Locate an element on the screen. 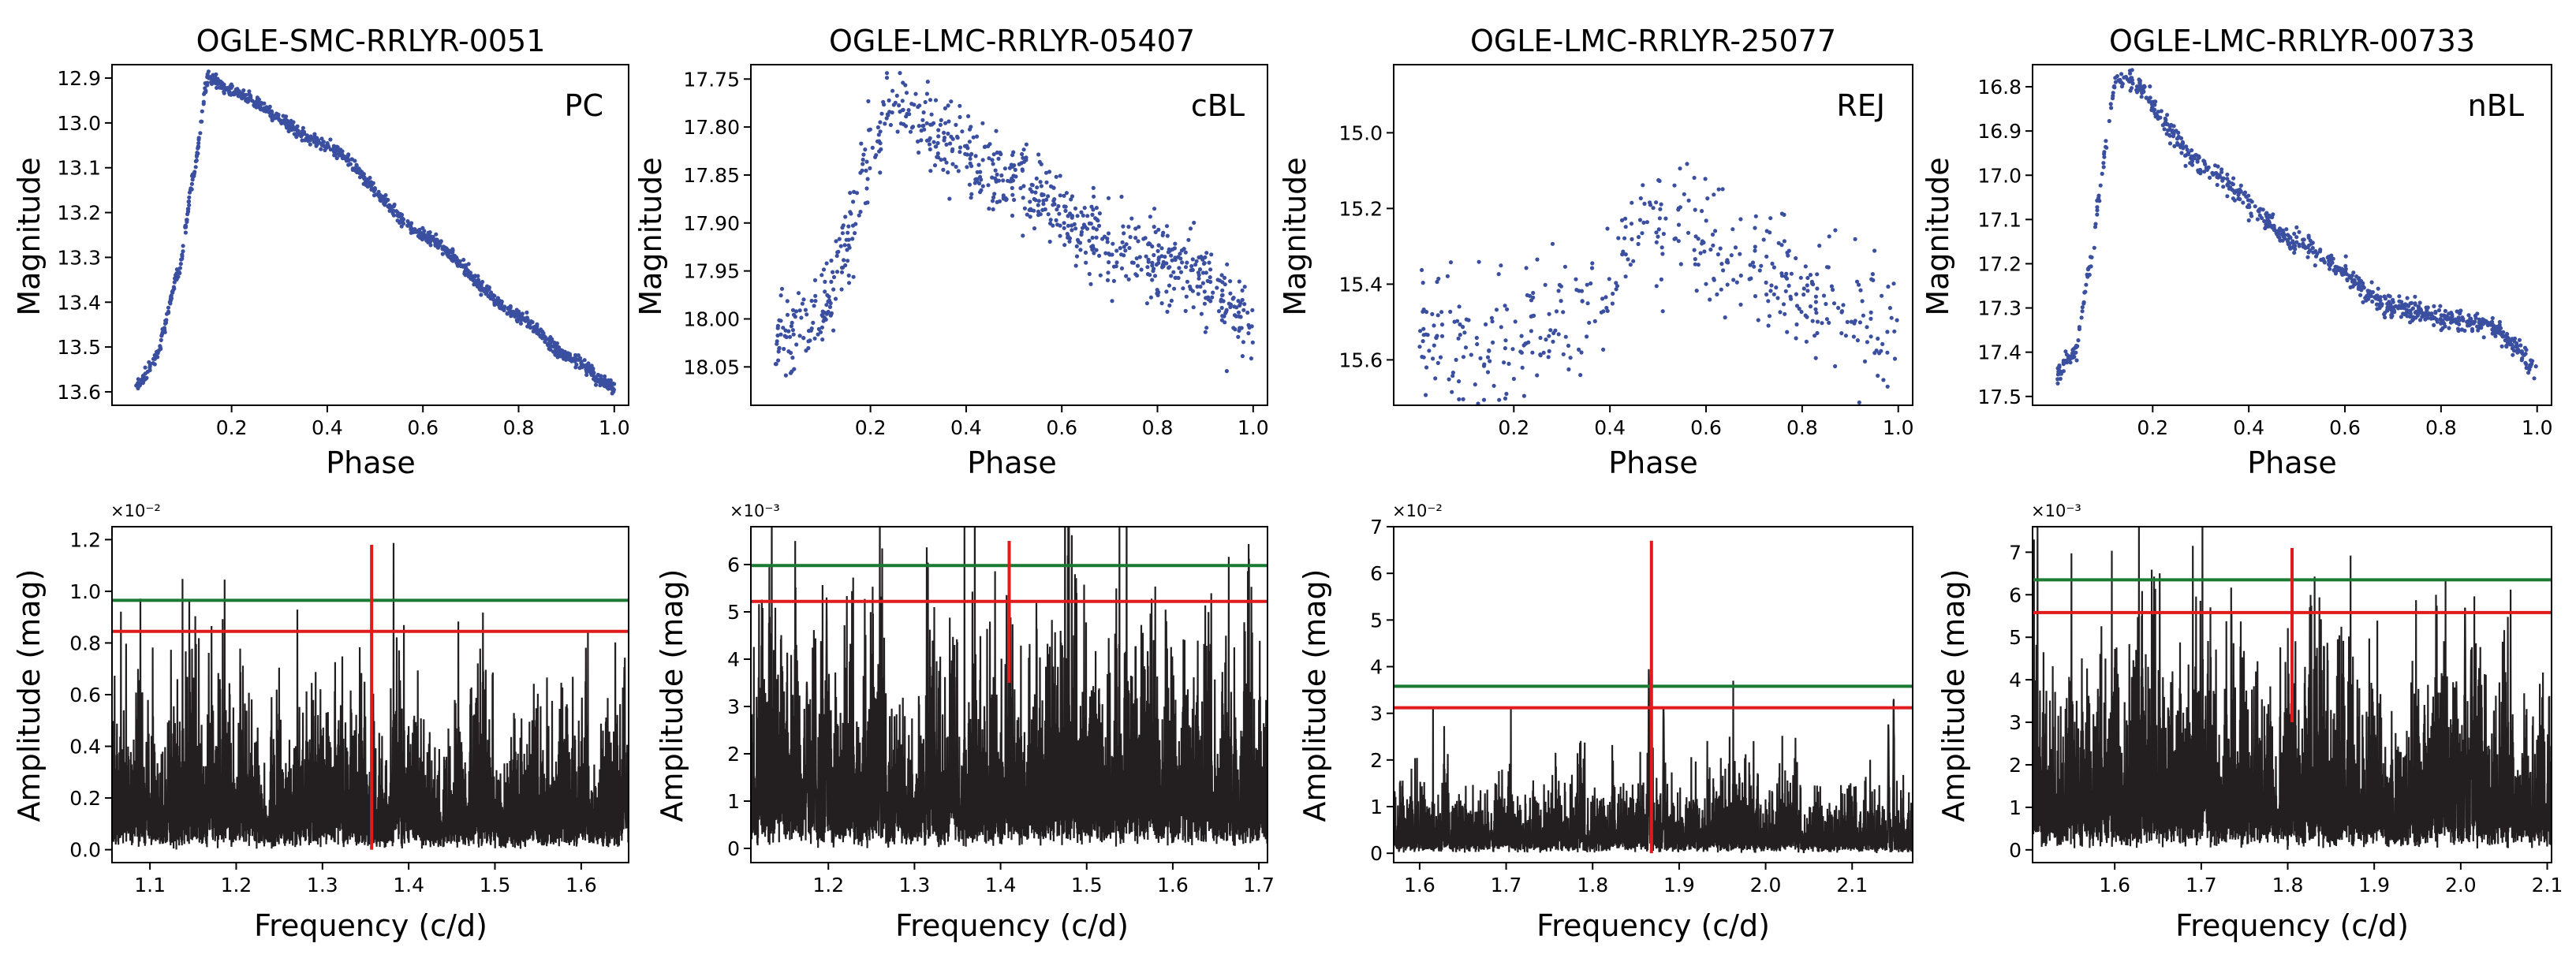 The width and height of the screenshot is (2576, 958). panel-4-pg-ytick-label-0: 0 is located at coordinates (2015, 851).